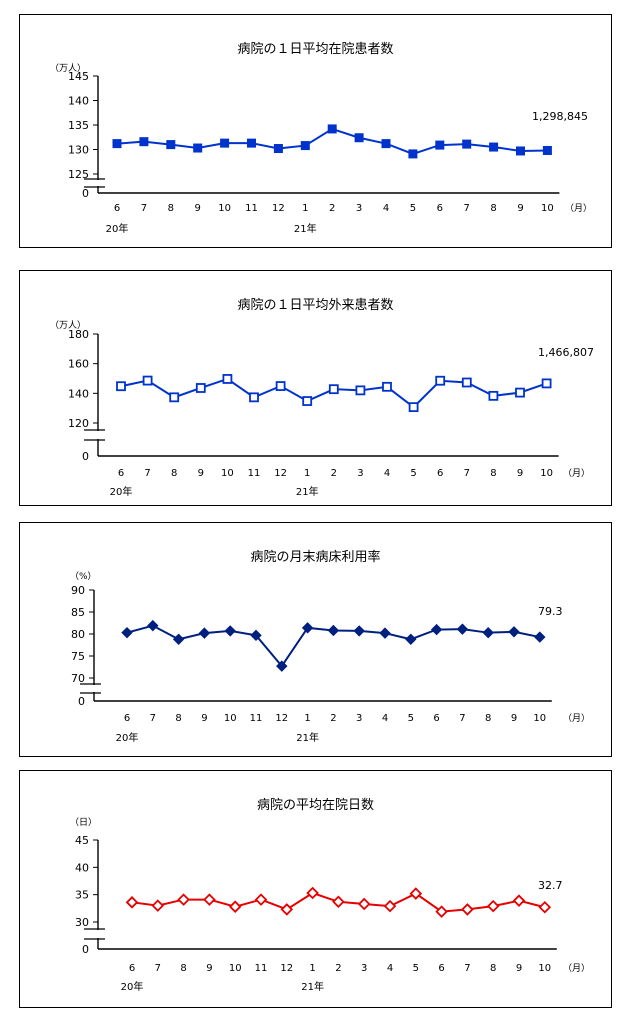  Describe the element at coordinates (315, 49) in the screenshot. I see `chart-title: 病院の１日平均在院患者数` at that location.